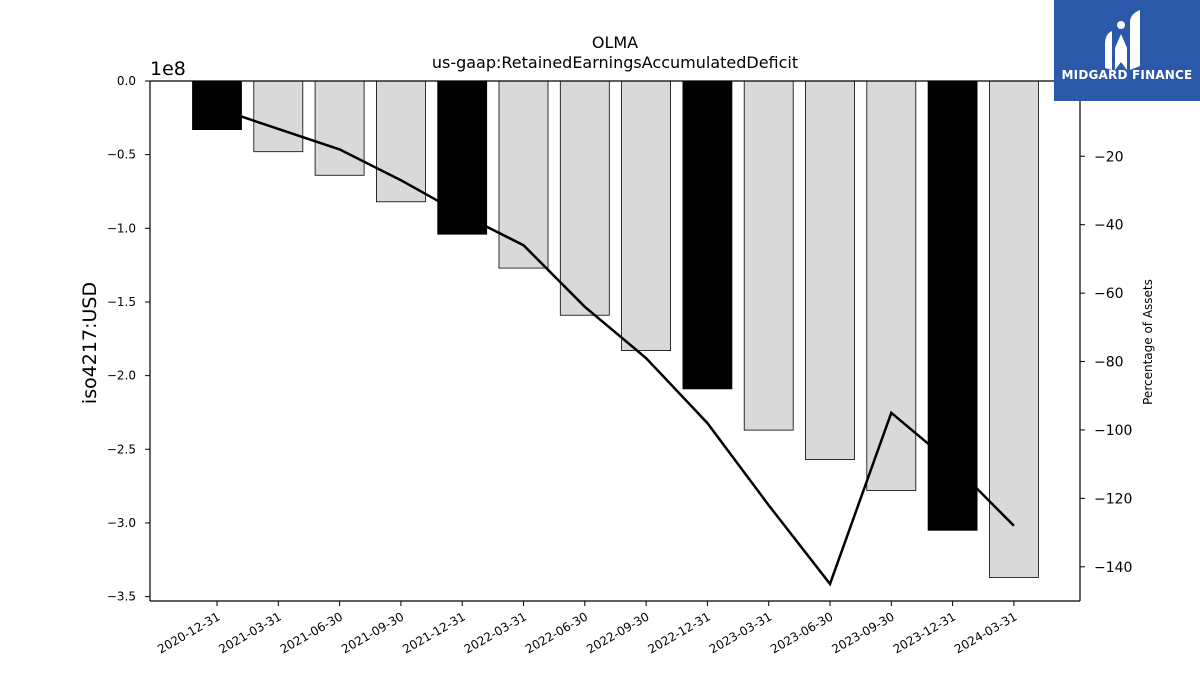 The width and height of the screenshot is (1200, 675). I want to click on x-tick-label: 2023-12-31, so click(924, 632).